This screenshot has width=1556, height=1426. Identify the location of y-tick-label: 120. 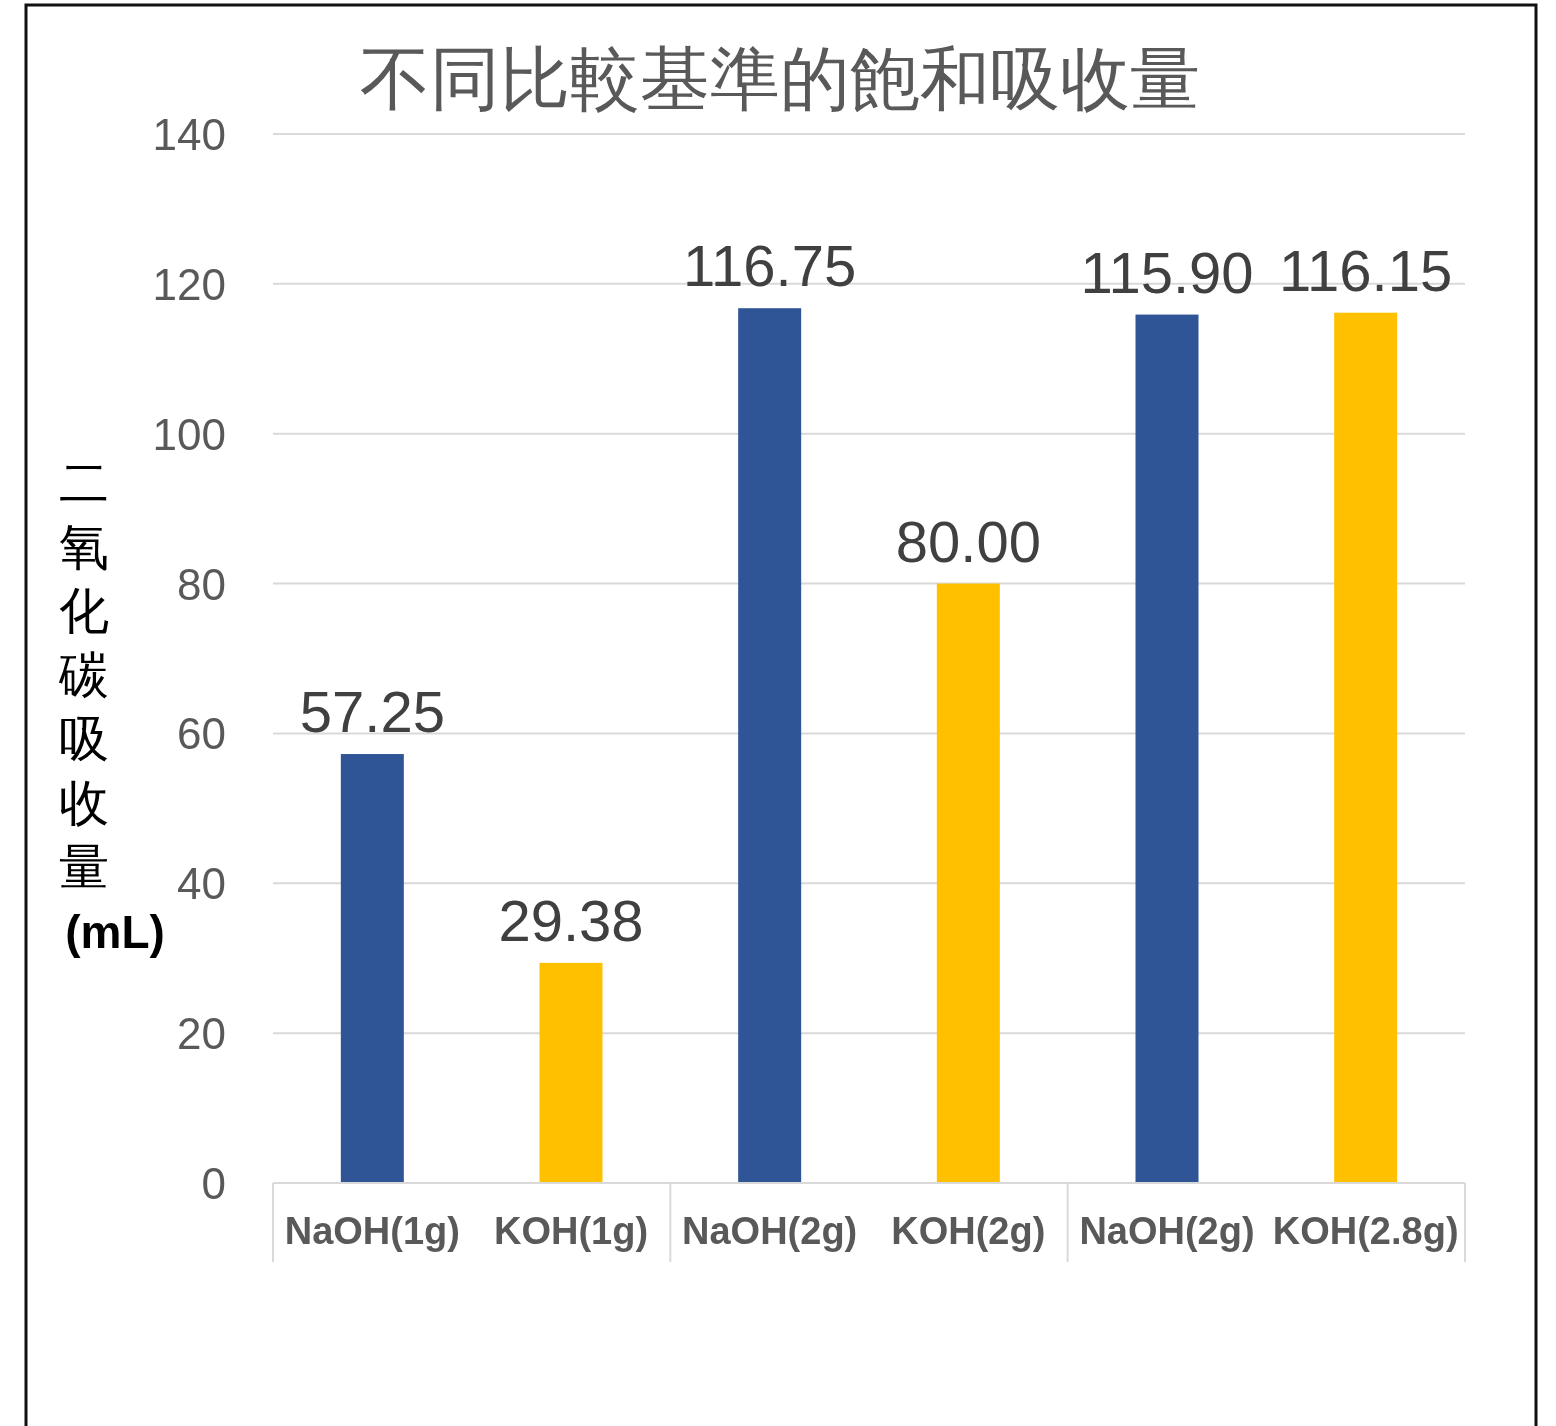
(189, 284).